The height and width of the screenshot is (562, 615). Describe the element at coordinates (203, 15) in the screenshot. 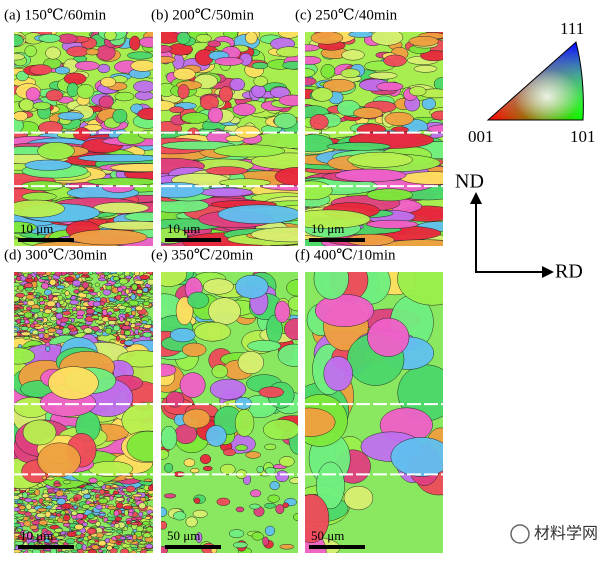

I see `panel-label: (b) 200℃/50min` at that location.